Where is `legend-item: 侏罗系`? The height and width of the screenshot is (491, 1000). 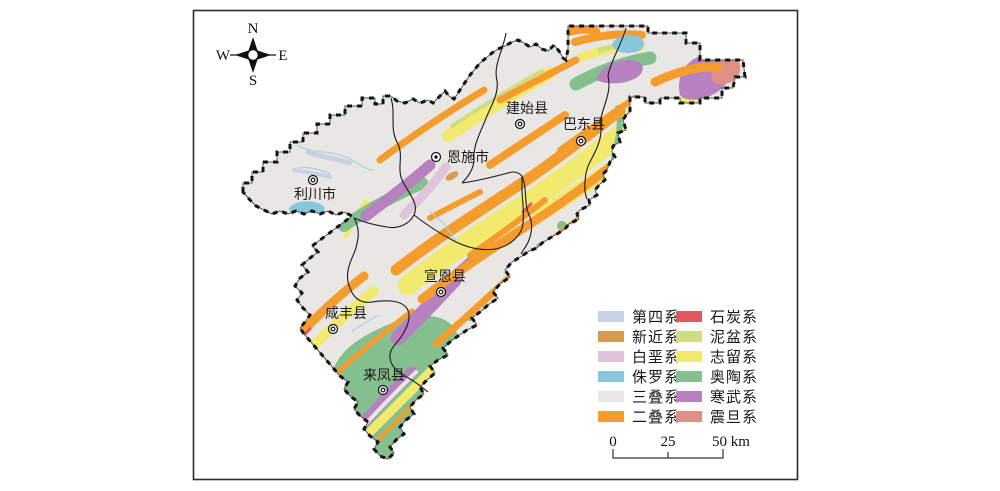
legend-item: 侏罗系 is located at coordinates (639, 376).